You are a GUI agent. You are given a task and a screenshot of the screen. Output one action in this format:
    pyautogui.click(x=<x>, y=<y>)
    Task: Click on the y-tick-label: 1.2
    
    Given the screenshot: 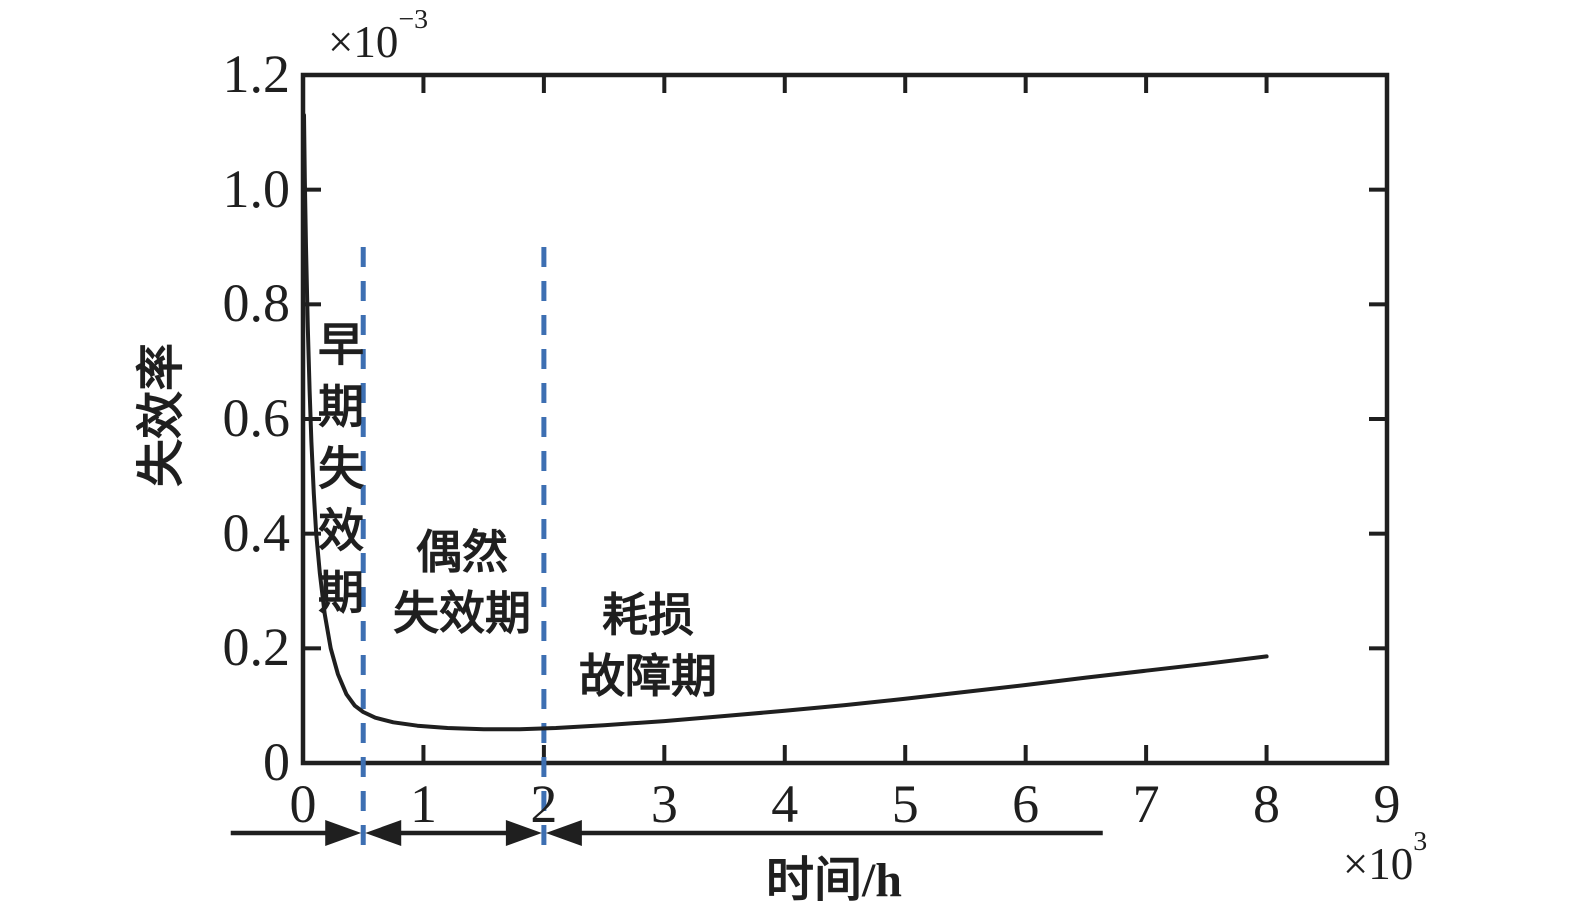 What is the action you would take?
    pyautogui.click(x=256, y=74)
    